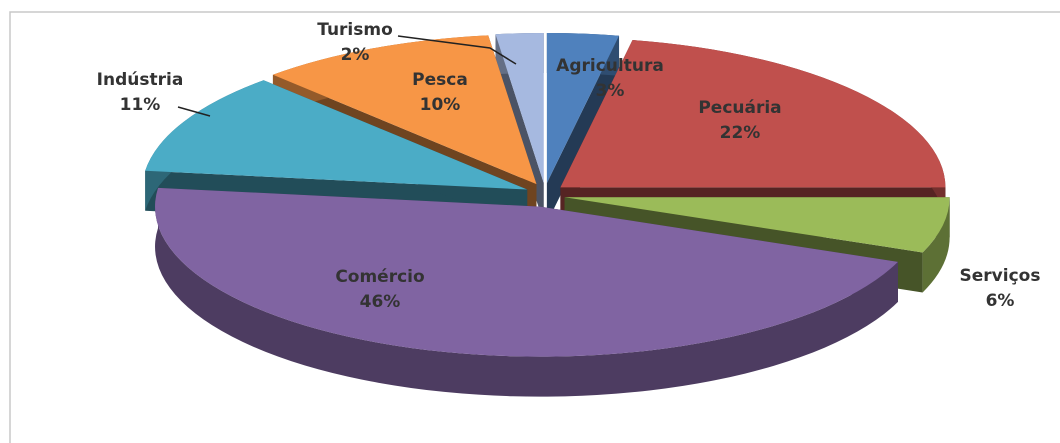  Describe the element at coordinates (1000, 301) in the screenshot. I see `slice-value-label: 6%` at that location.